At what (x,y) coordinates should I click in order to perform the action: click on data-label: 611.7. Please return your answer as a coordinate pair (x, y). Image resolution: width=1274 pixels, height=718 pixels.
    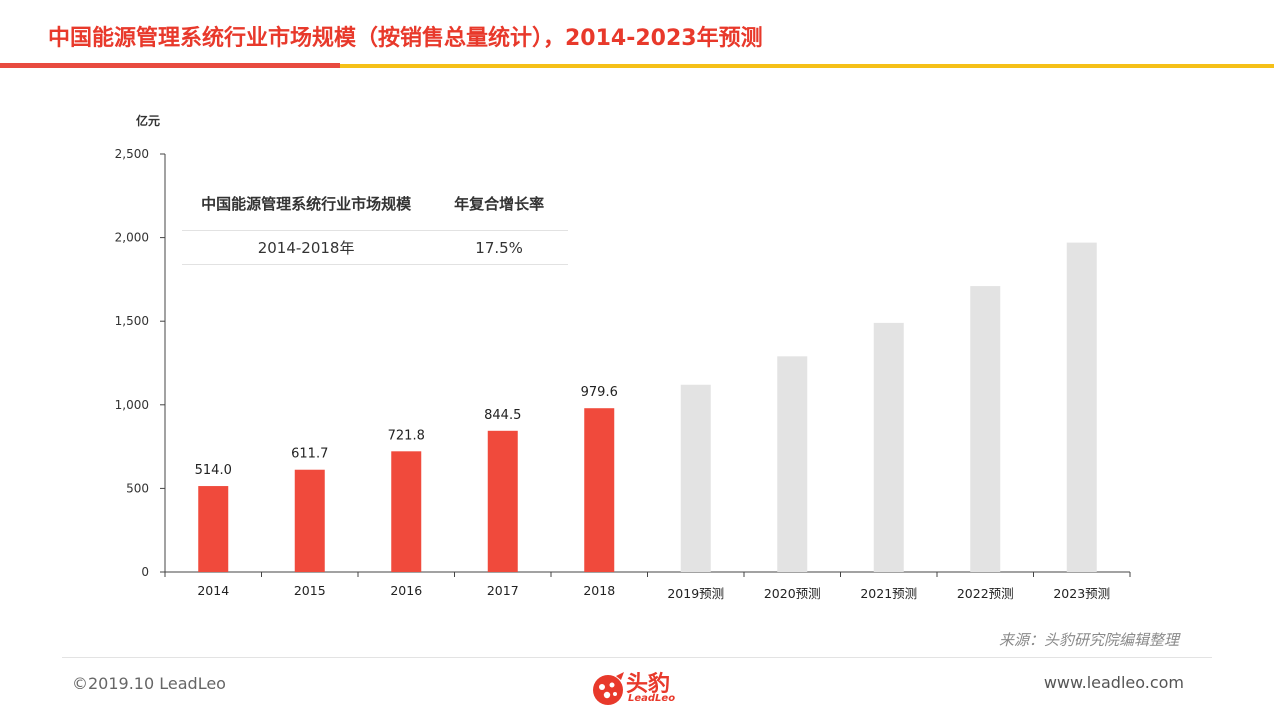
    Looking at the image, I should click on (309, 454).